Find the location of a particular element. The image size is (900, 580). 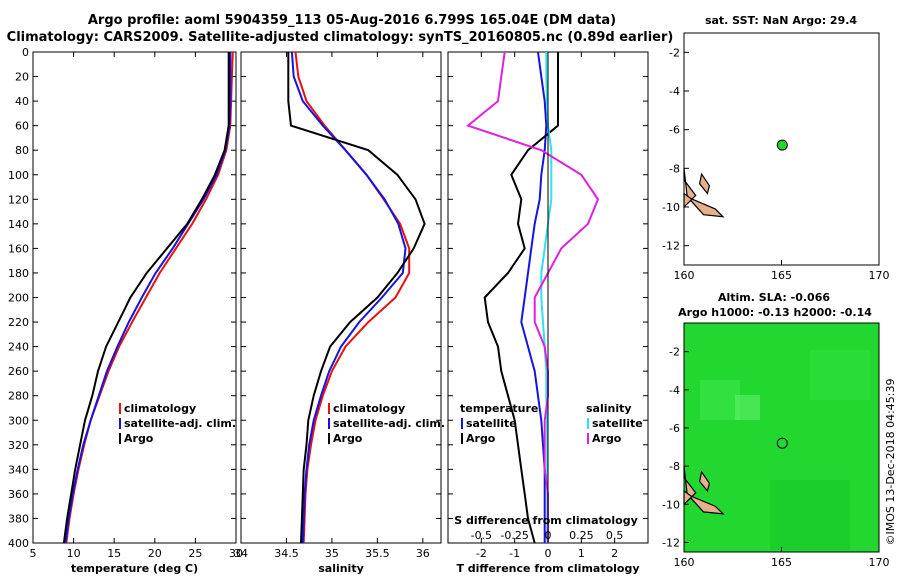

depth-tick-label: 220 is located at coordinates (18, 322).